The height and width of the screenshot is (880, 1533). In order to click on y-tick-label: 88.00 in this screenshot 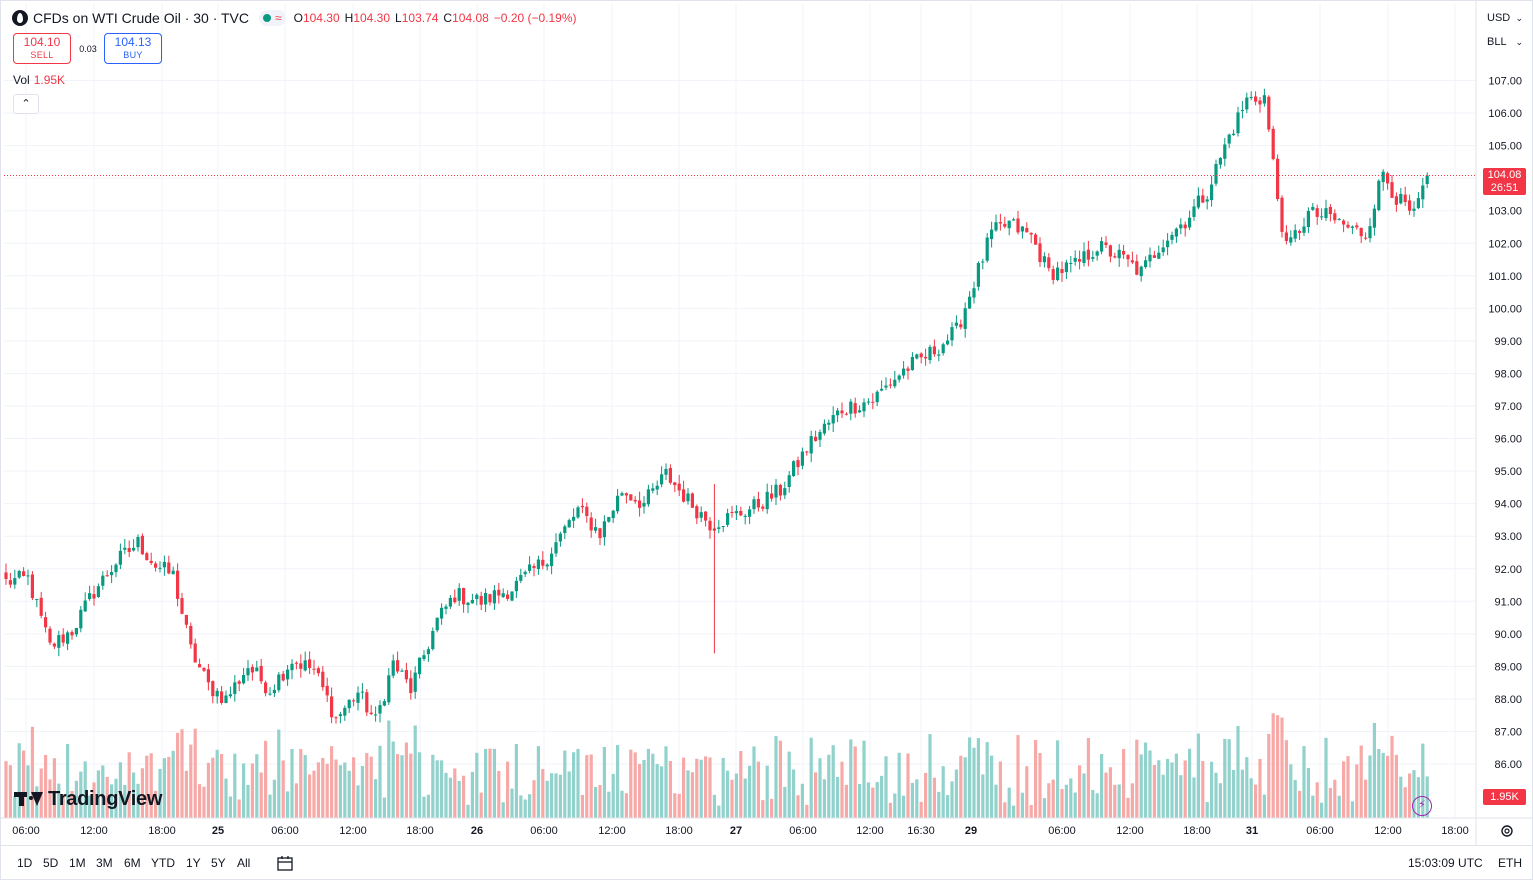, I will do `click(1508, 700)`.